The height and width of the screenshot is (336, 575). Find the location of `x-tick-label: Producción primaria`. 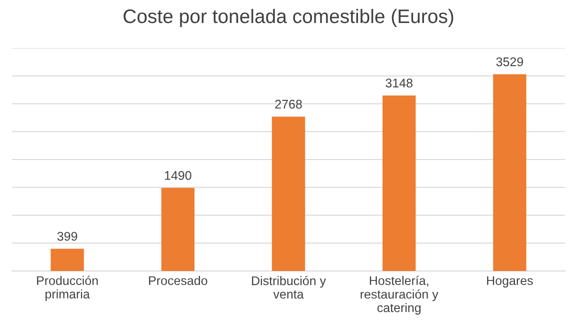

x-tick-label: Producción primaria is located at coordinates (67, 288).